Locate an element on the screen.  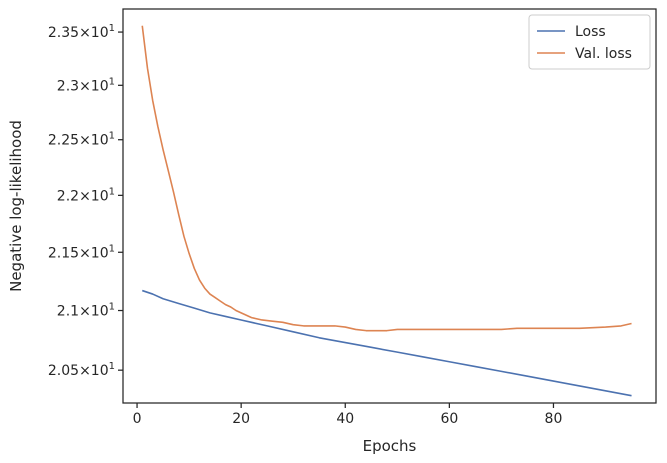
x-axis-ticks: 0 20 40 60 80 is located at coordinates (348, 415).